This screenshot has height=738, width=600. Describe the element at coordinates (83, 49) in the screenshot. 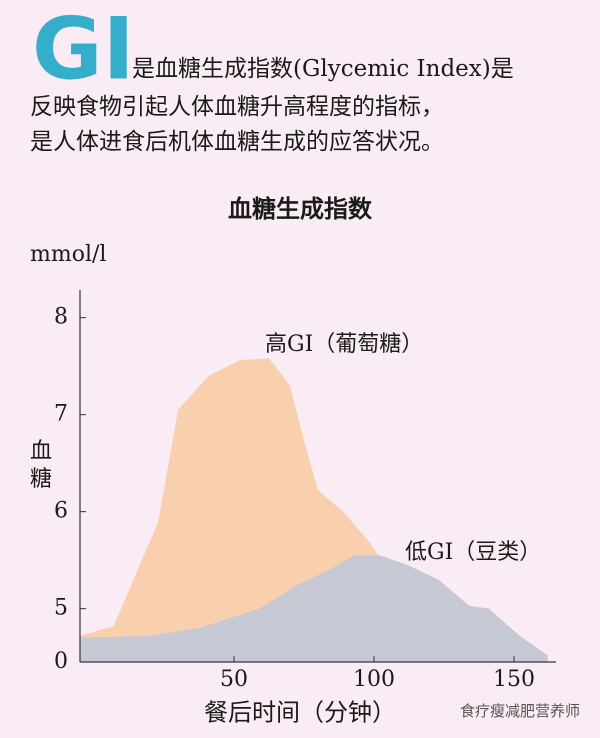

I see `gi-logo: GI` at that location.